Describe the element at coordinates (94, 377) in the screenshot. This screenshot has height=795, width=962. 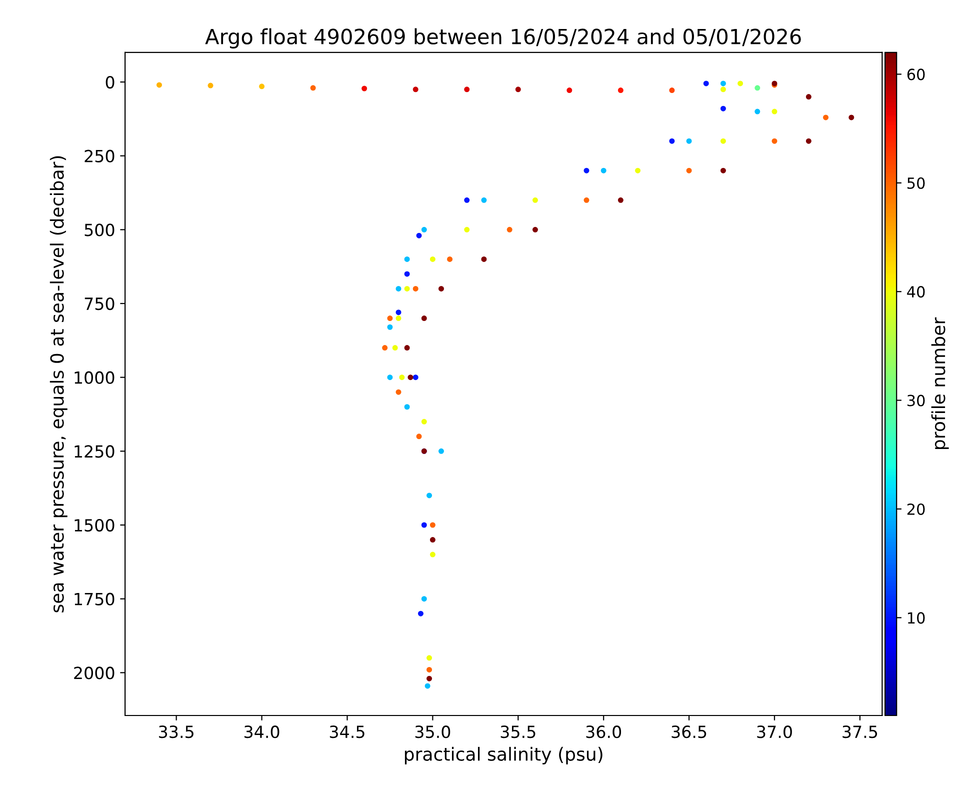
I see `y-tick-label: 1000` at that location.